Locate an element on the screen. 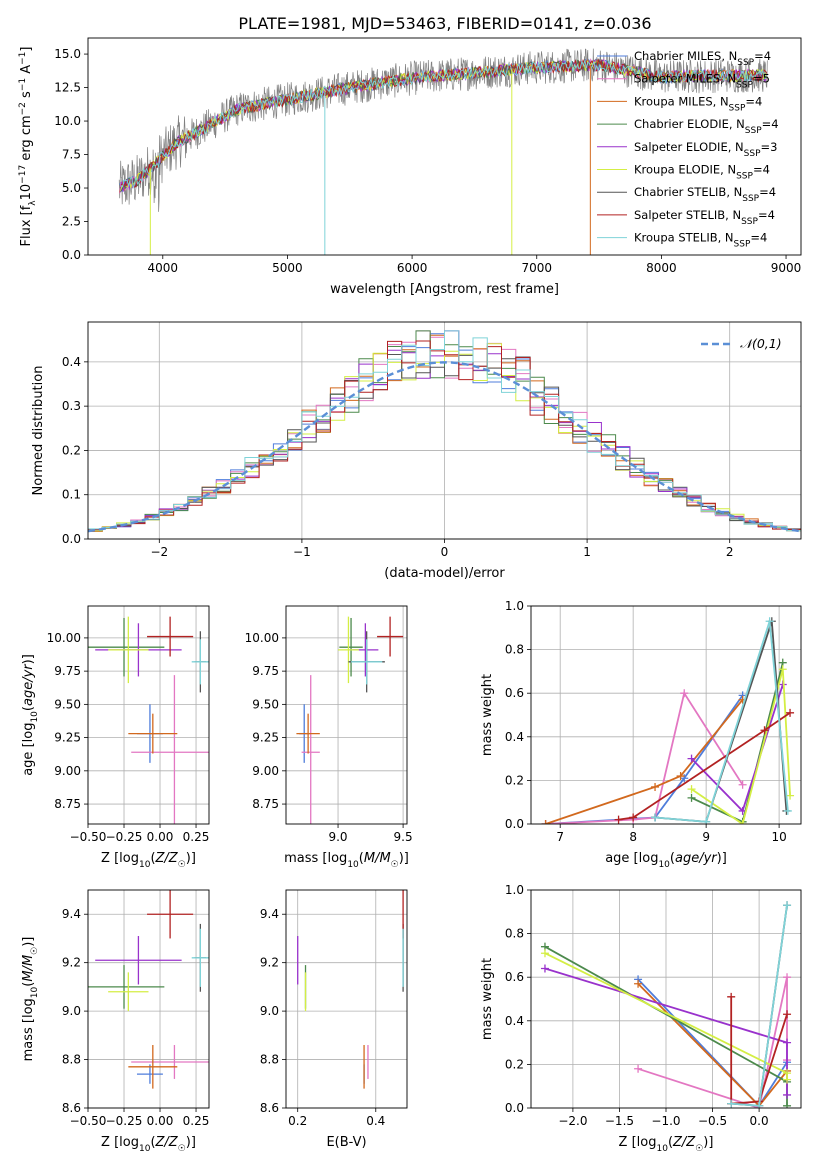 This screenshot has width=819, height=1170. legend-label: Kroupa MILES, NSSP=4 is located at coordinates (698, 103).